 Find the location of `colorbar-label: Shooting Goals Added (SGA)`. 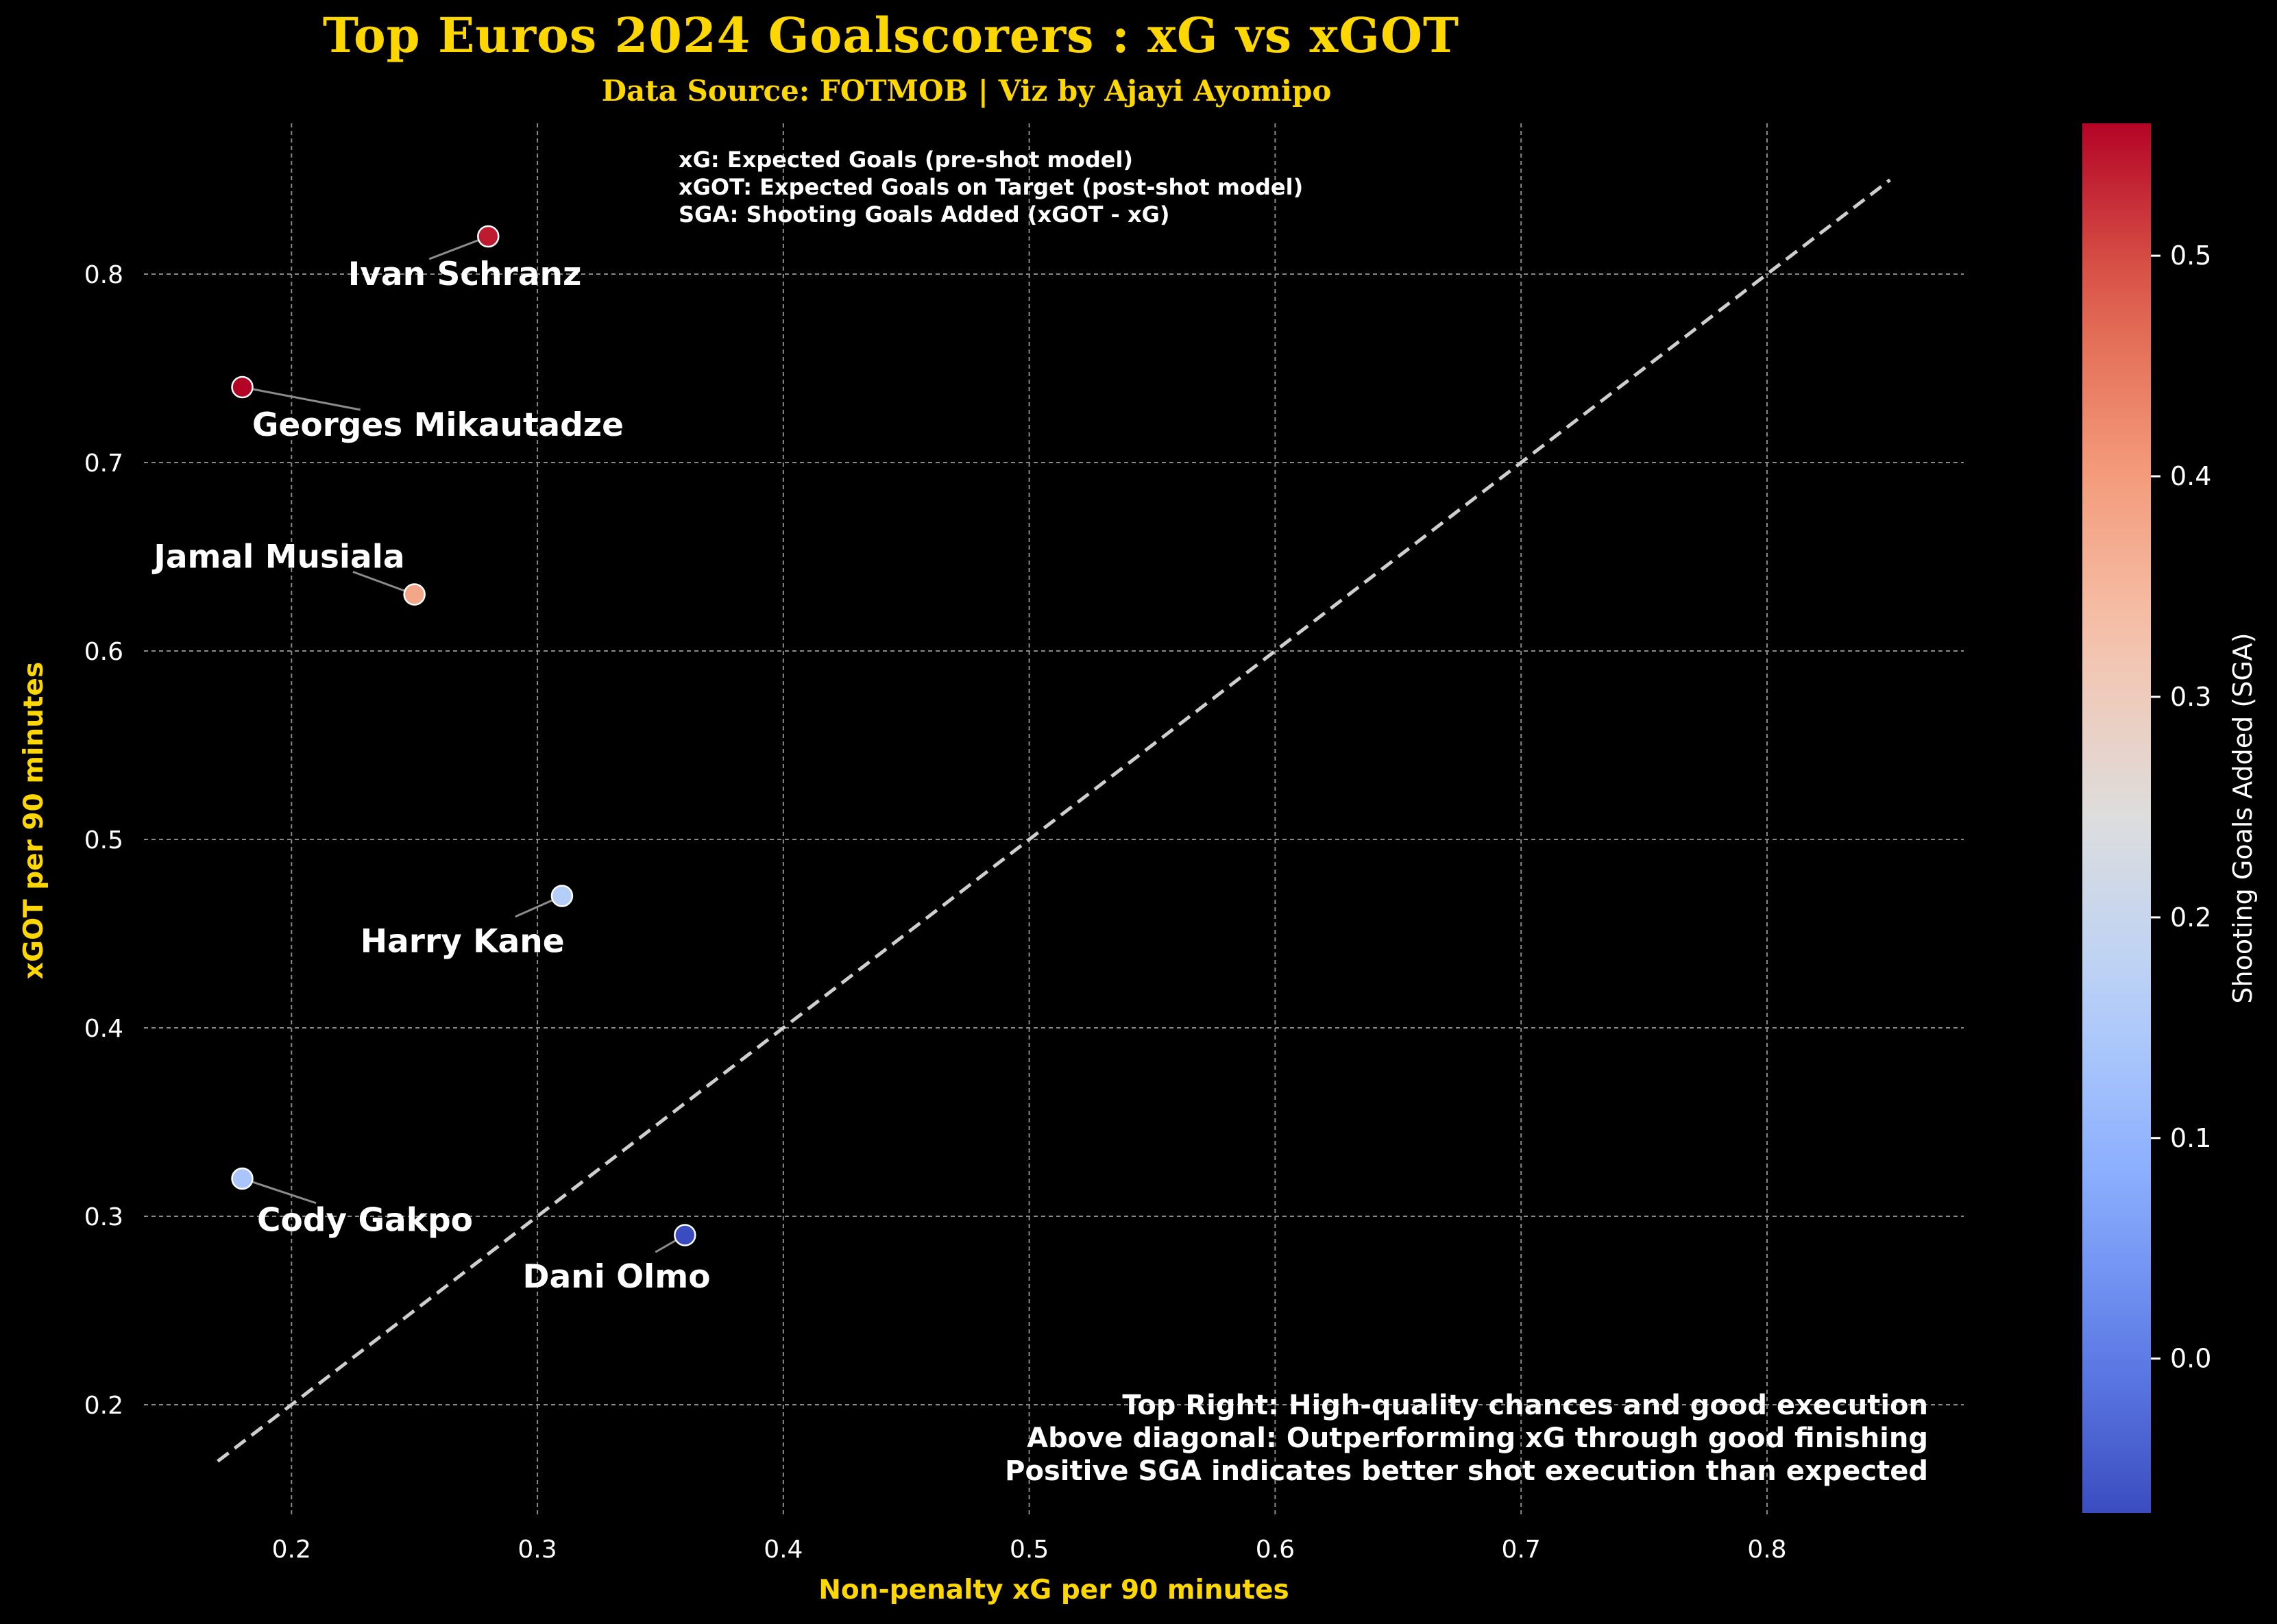

colorbar-label: Shooting Goals Added (SGA) is located at coordinates (2243, 817).